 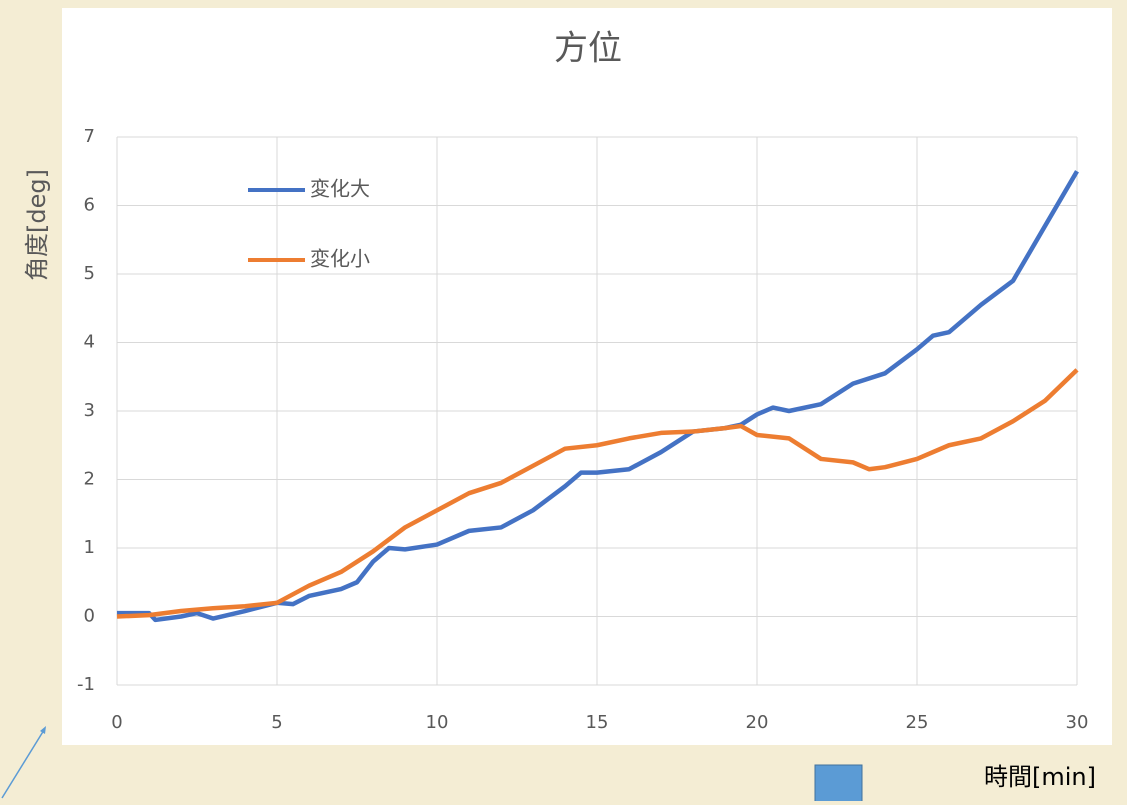 What do you see at coordinates (89, 205) in the screenshot?
I see `y-tick-label: 6` at bounding box center [89, 205].